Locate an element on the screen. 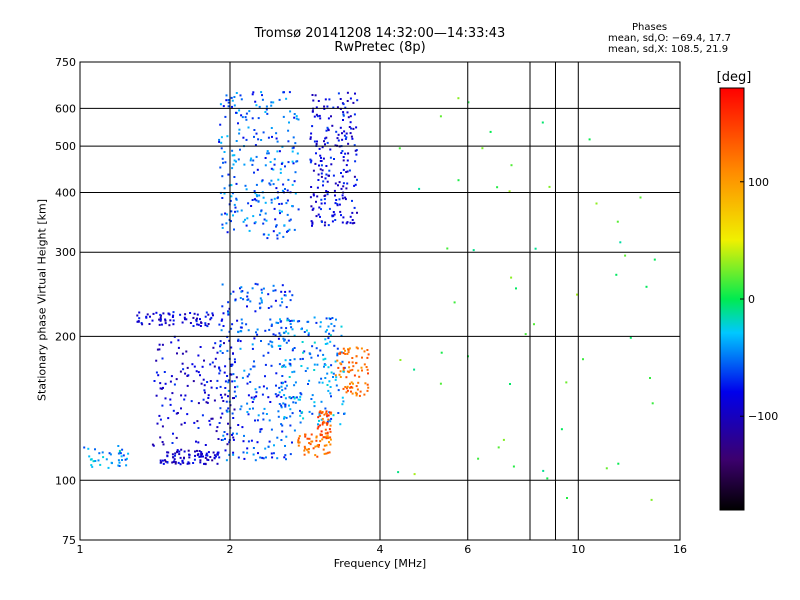  x-axis-label: Frequency [MHz] is located at coordinates (380, 563).